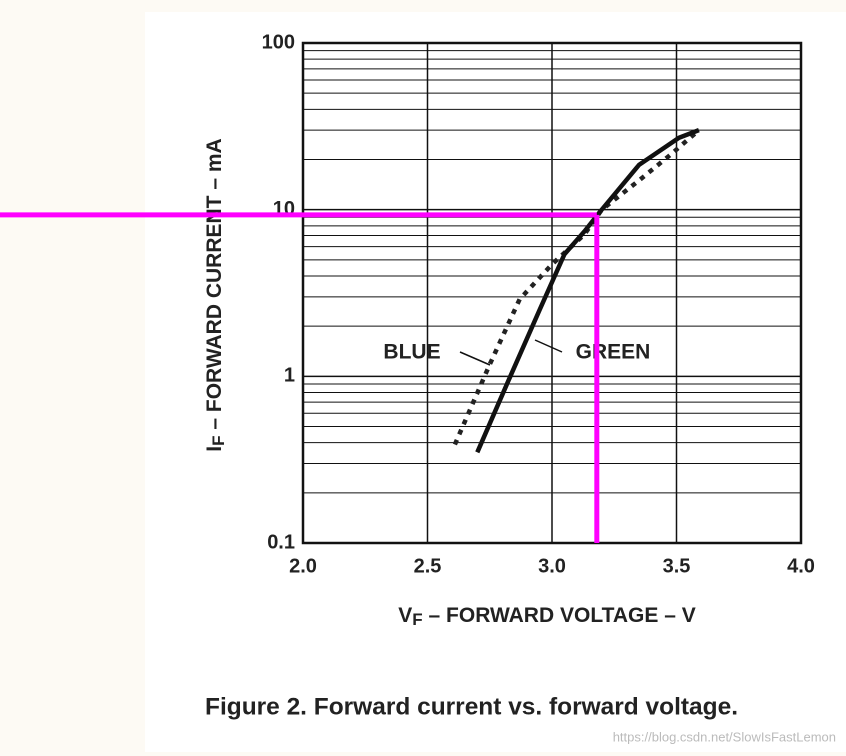 The width and height of the screenshot is (846, 756). I want to click on y-label-subscript: F, so click(218, 440).